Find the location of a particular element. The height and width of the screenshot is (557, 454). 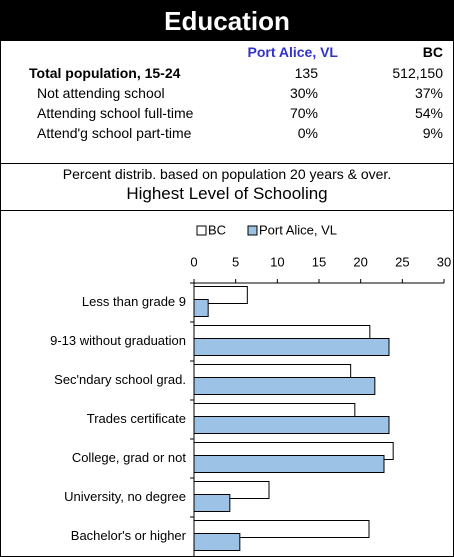

row-label: Attend'g school part-time is located at coordinates (114, 133).